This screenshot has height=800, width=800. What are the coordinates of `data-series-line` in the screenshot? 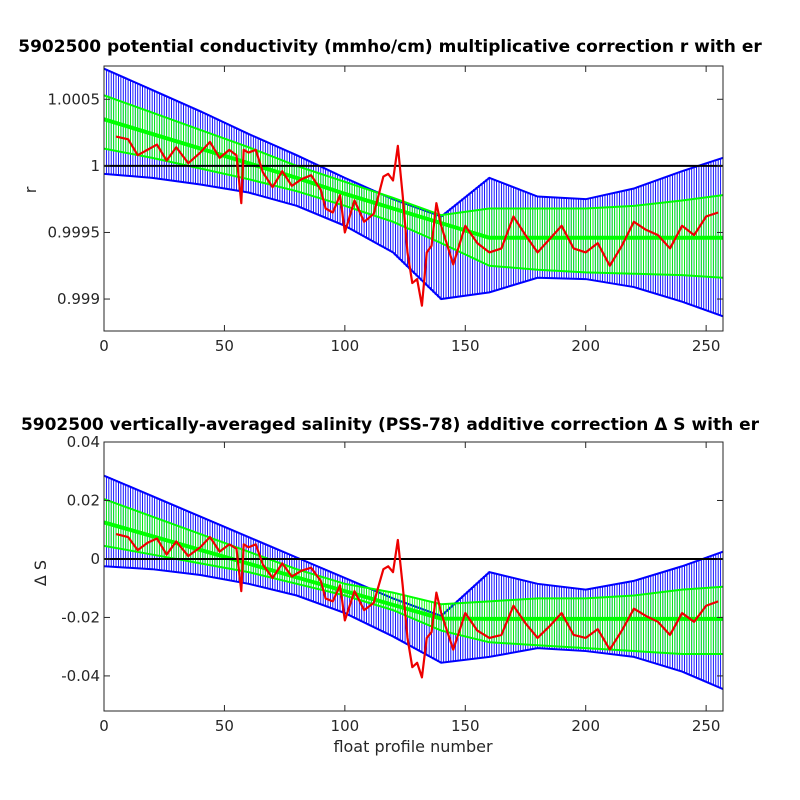 It's located at (417, 606).